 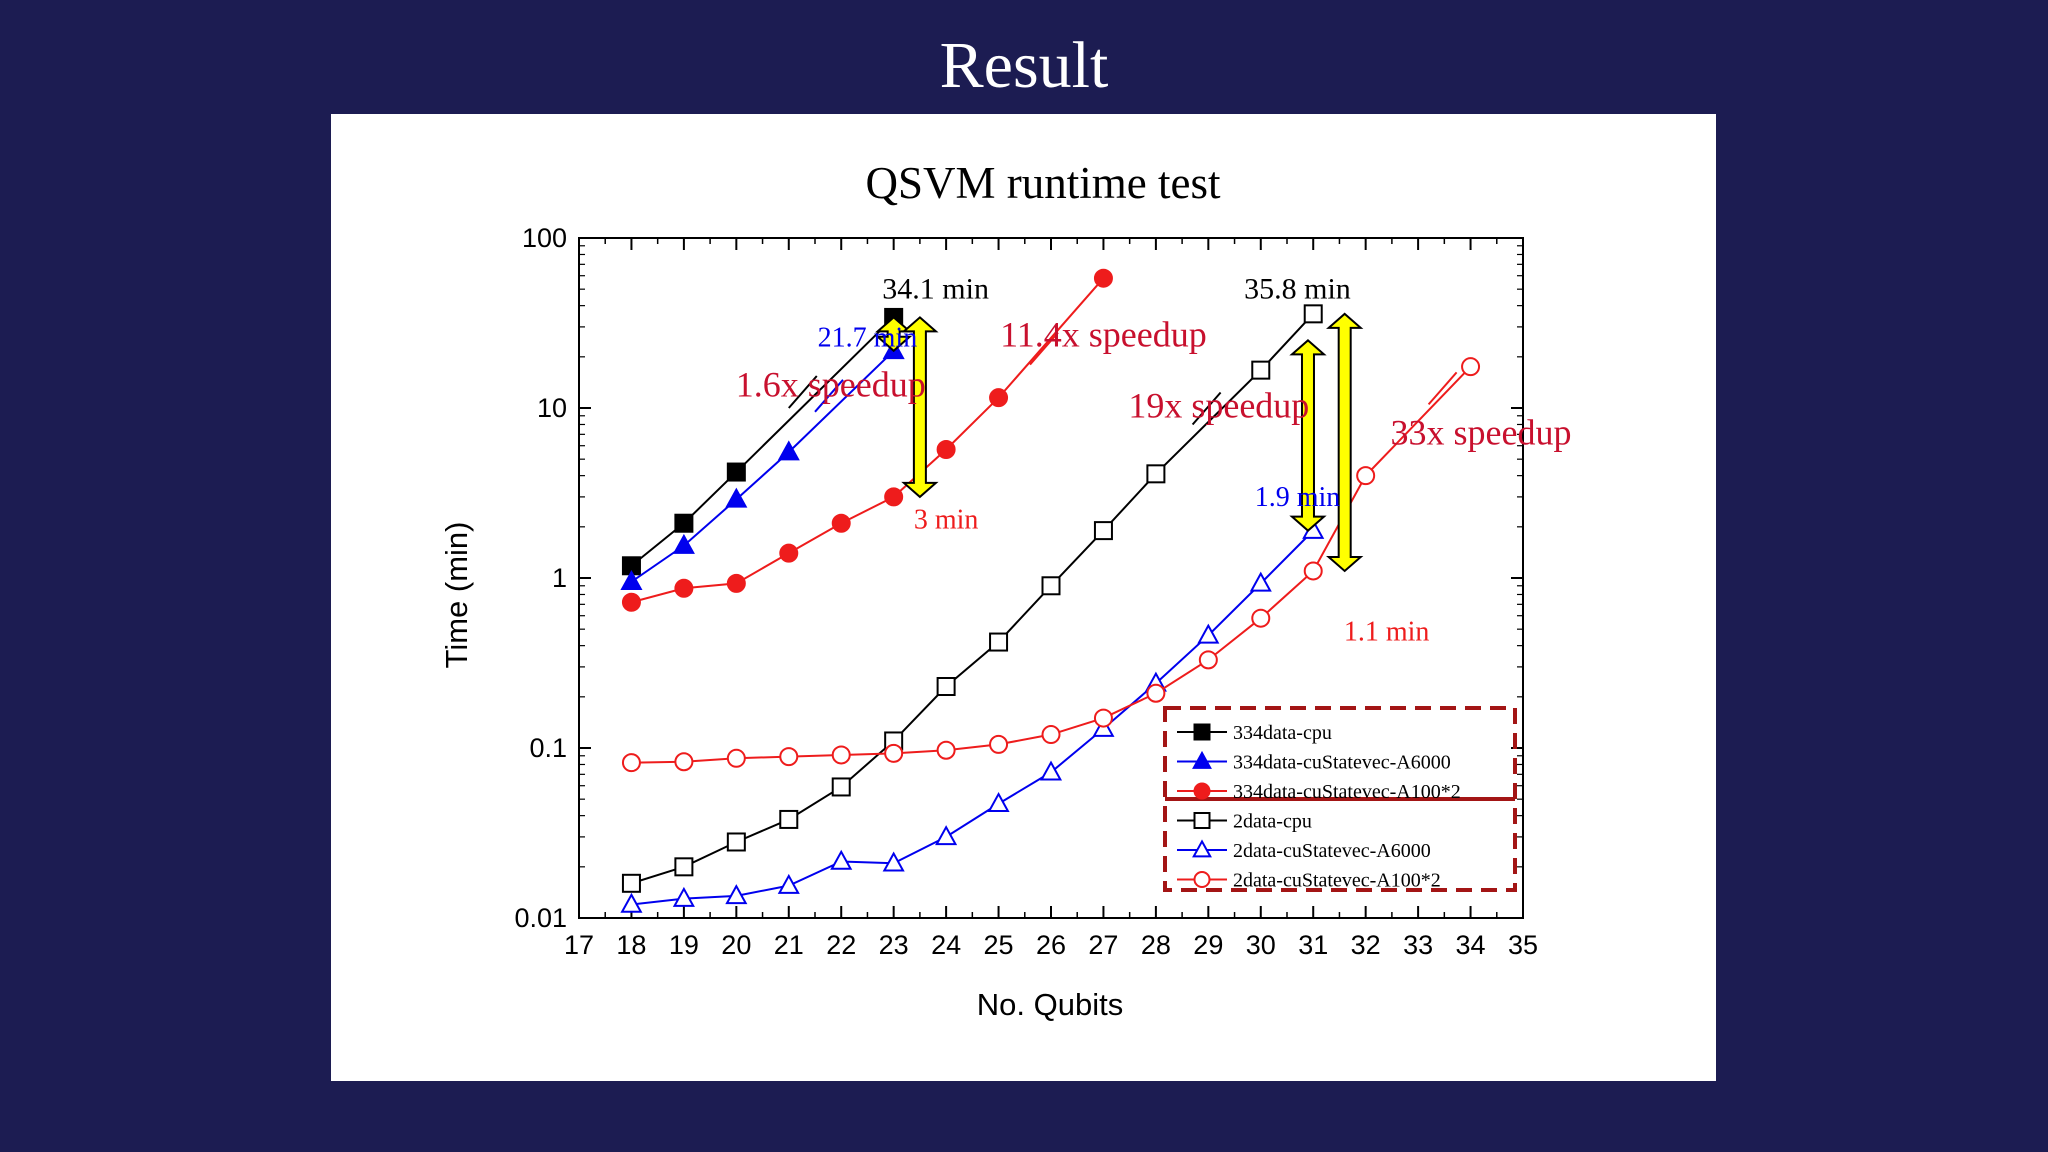 What do you see at coordinates (1103, 945) in the screenshot?
I see `x-tick-label: 27` at bounding box center [1103, 945].